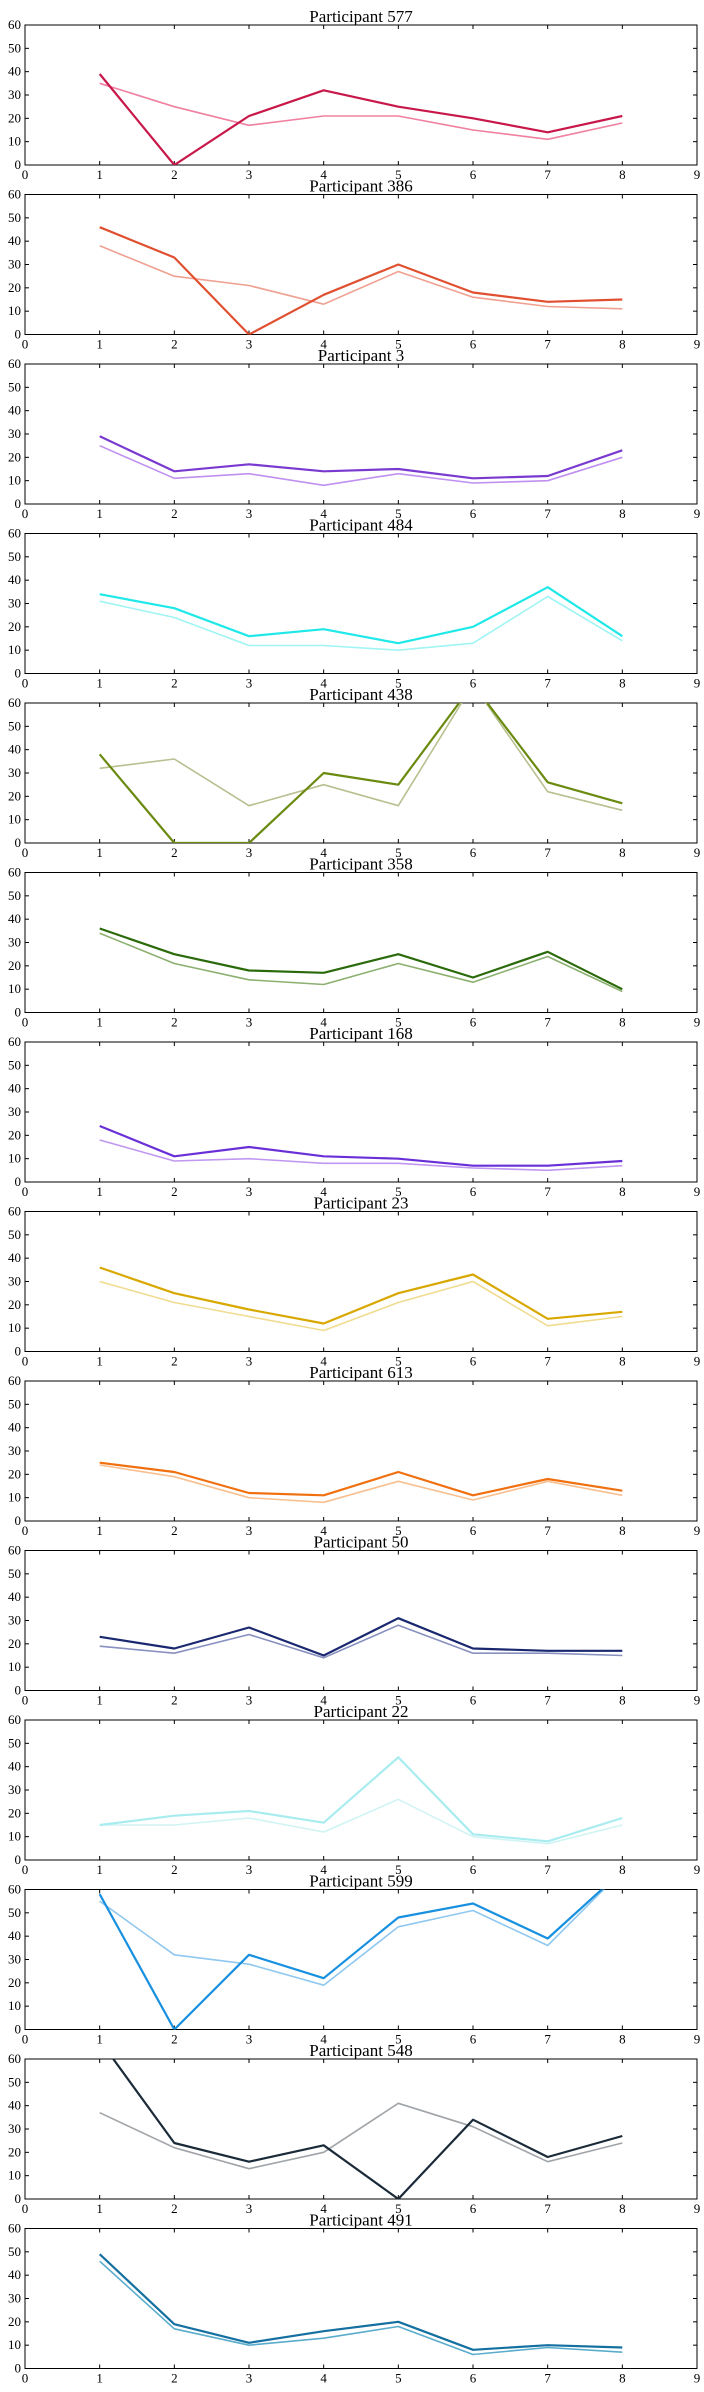 The image size is (704, 2392). Describe the element at coordinates (361, 355) in the screenshot. I see `chart-title: Participant 3` at that location.